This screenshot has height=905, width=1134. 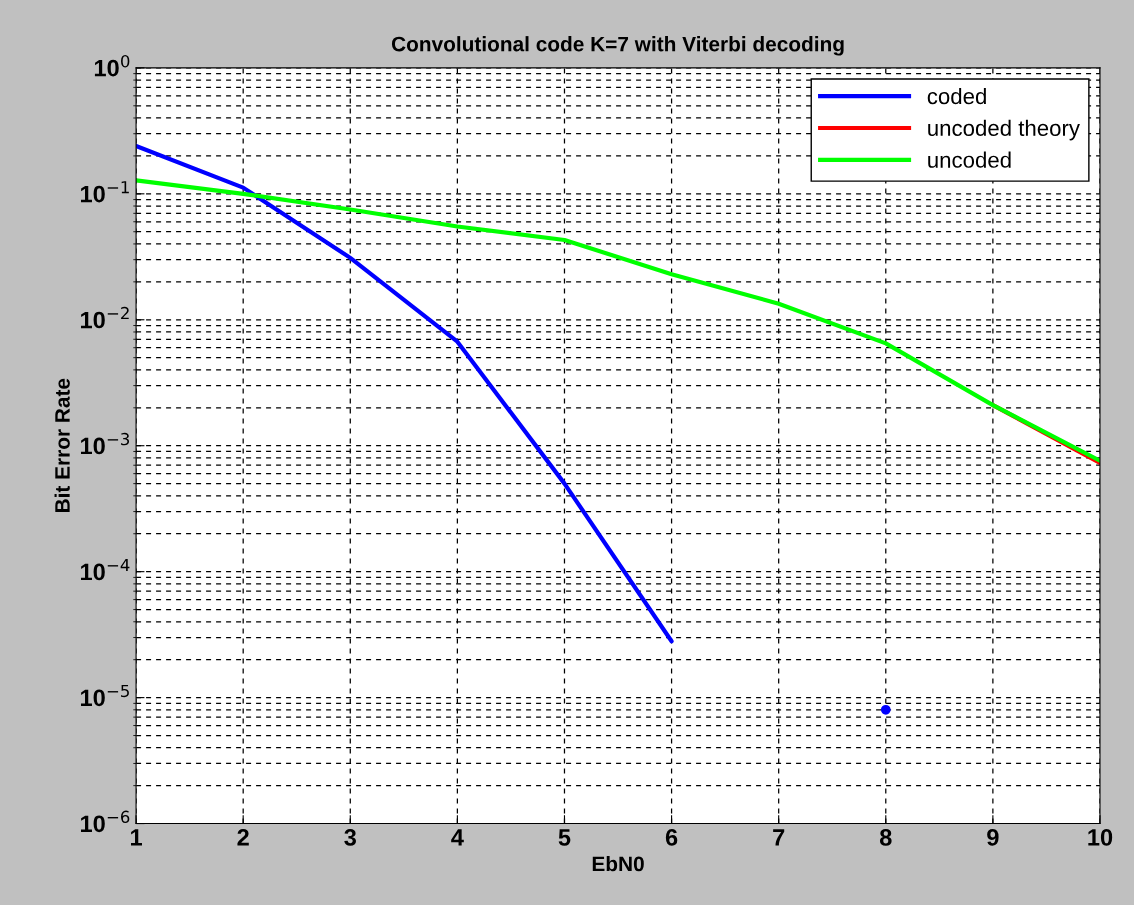 What do you see at coordinates (993, 837) in the screenshot?
I see `x-tick-label: 9` at bounding box center [993, 837].